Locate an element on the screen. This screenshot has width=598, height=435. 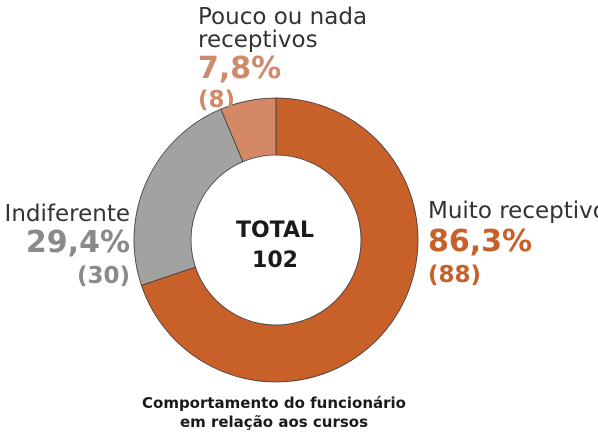
label-indiferente-name: Indiferente is located at coordinates (67, 214).